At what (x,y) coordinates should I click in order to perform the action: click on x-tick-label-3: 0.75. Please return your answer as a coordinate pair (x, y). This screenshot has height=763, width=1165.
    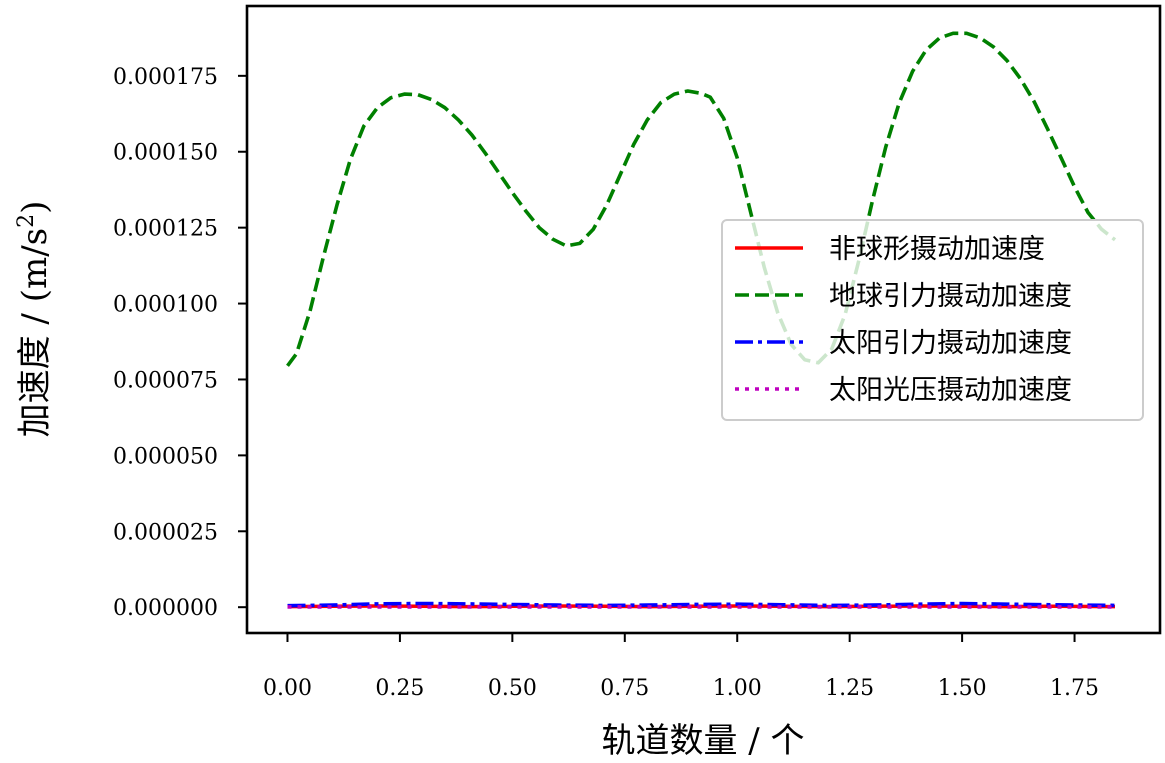
    Looking at the image, I should click on (624, 688).